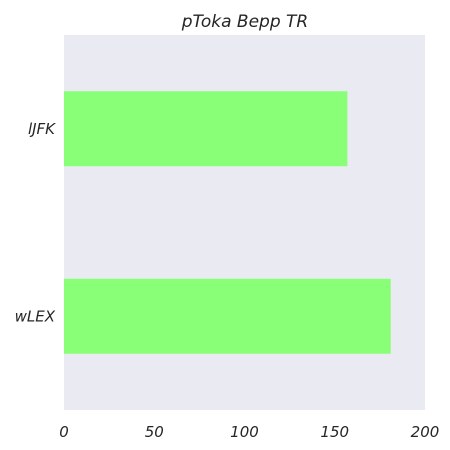 The width and height of the screenshot is (450, 450). I want to click on x-tick-label: 150, so click(334, 432).